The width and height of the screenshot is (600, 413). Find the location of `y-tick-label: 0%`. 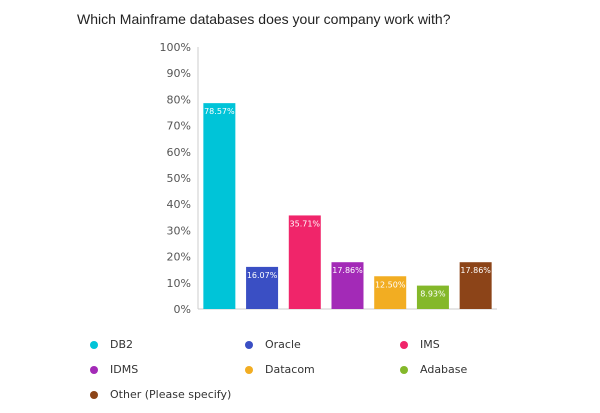

y-tick-label: 0% is located at coordinates (182, 309).